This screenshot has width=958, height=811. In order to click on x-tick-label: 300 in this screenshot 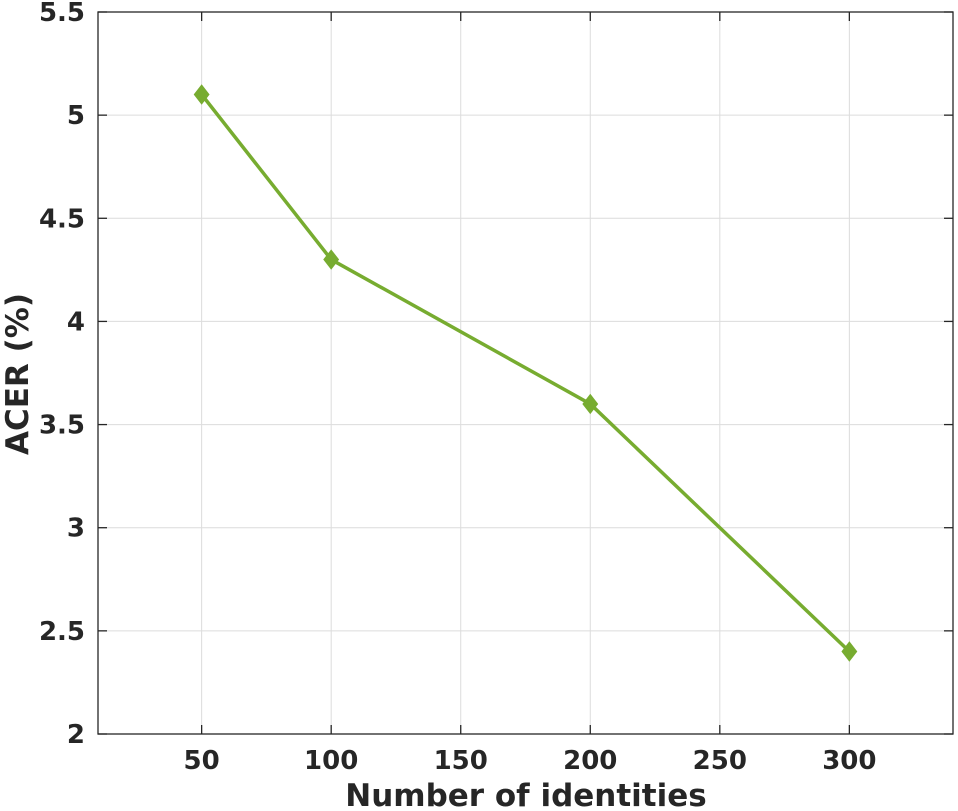, I will do `click(849, 761)`.